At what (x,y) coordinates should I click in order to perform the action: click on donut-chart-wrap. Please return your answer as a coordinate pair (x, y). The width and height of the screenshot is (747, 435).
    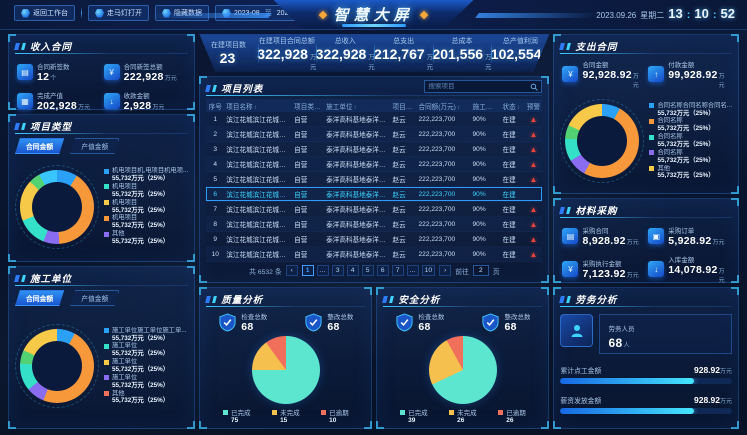
    Looking at the image, I should click on (57, 366).